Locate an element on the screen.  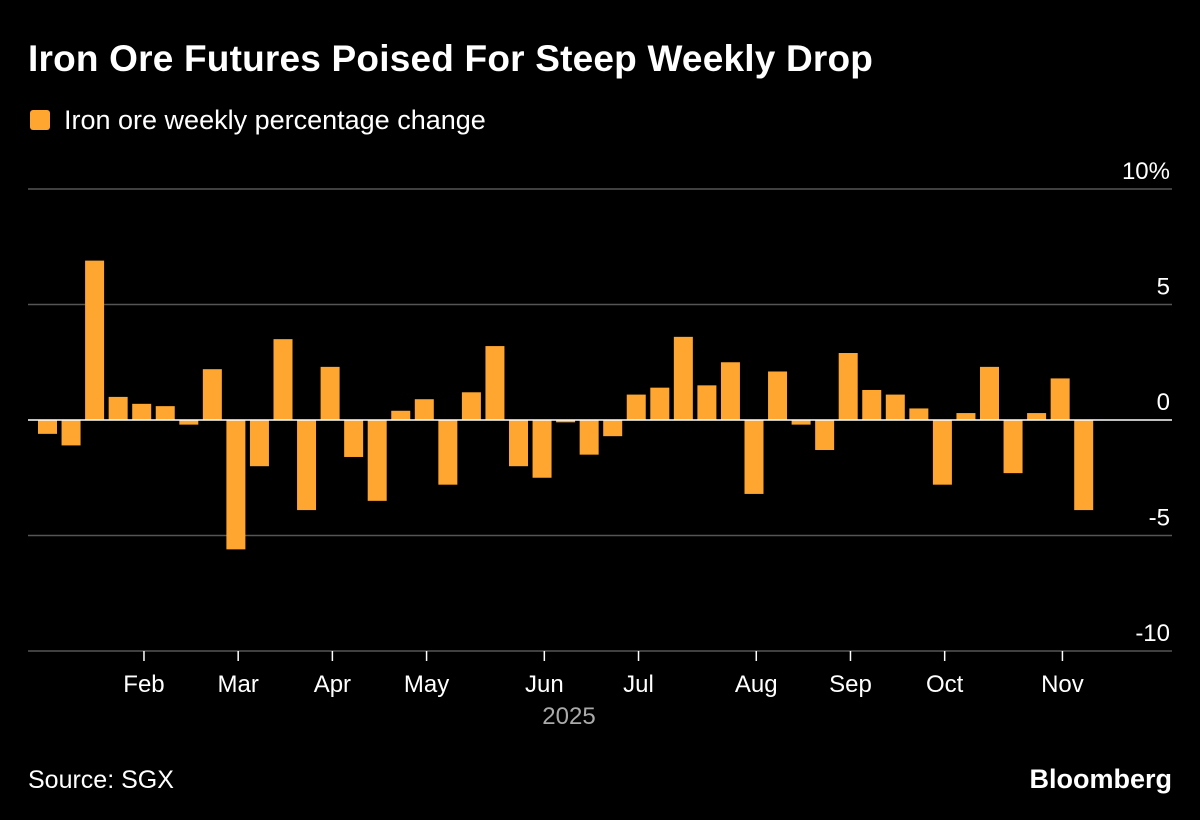
y-tick-label: 10% is located at coordinates (1146, 171).